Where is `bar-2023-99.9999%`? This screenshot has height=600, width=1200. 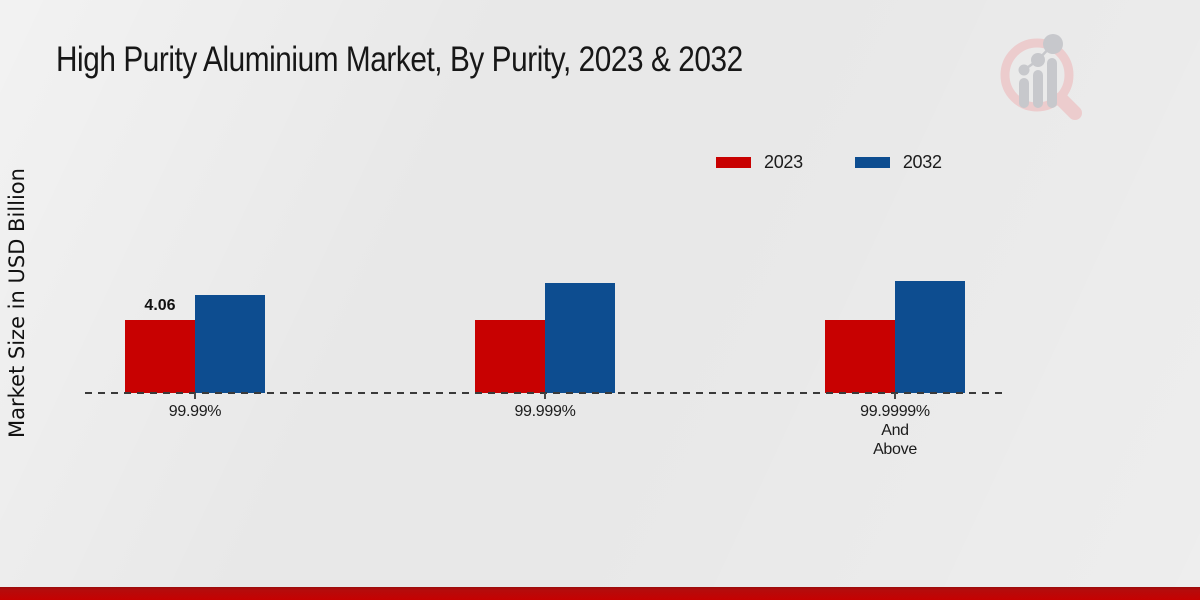 bar-2023-99.9999% is located at coordinates (860, 356).